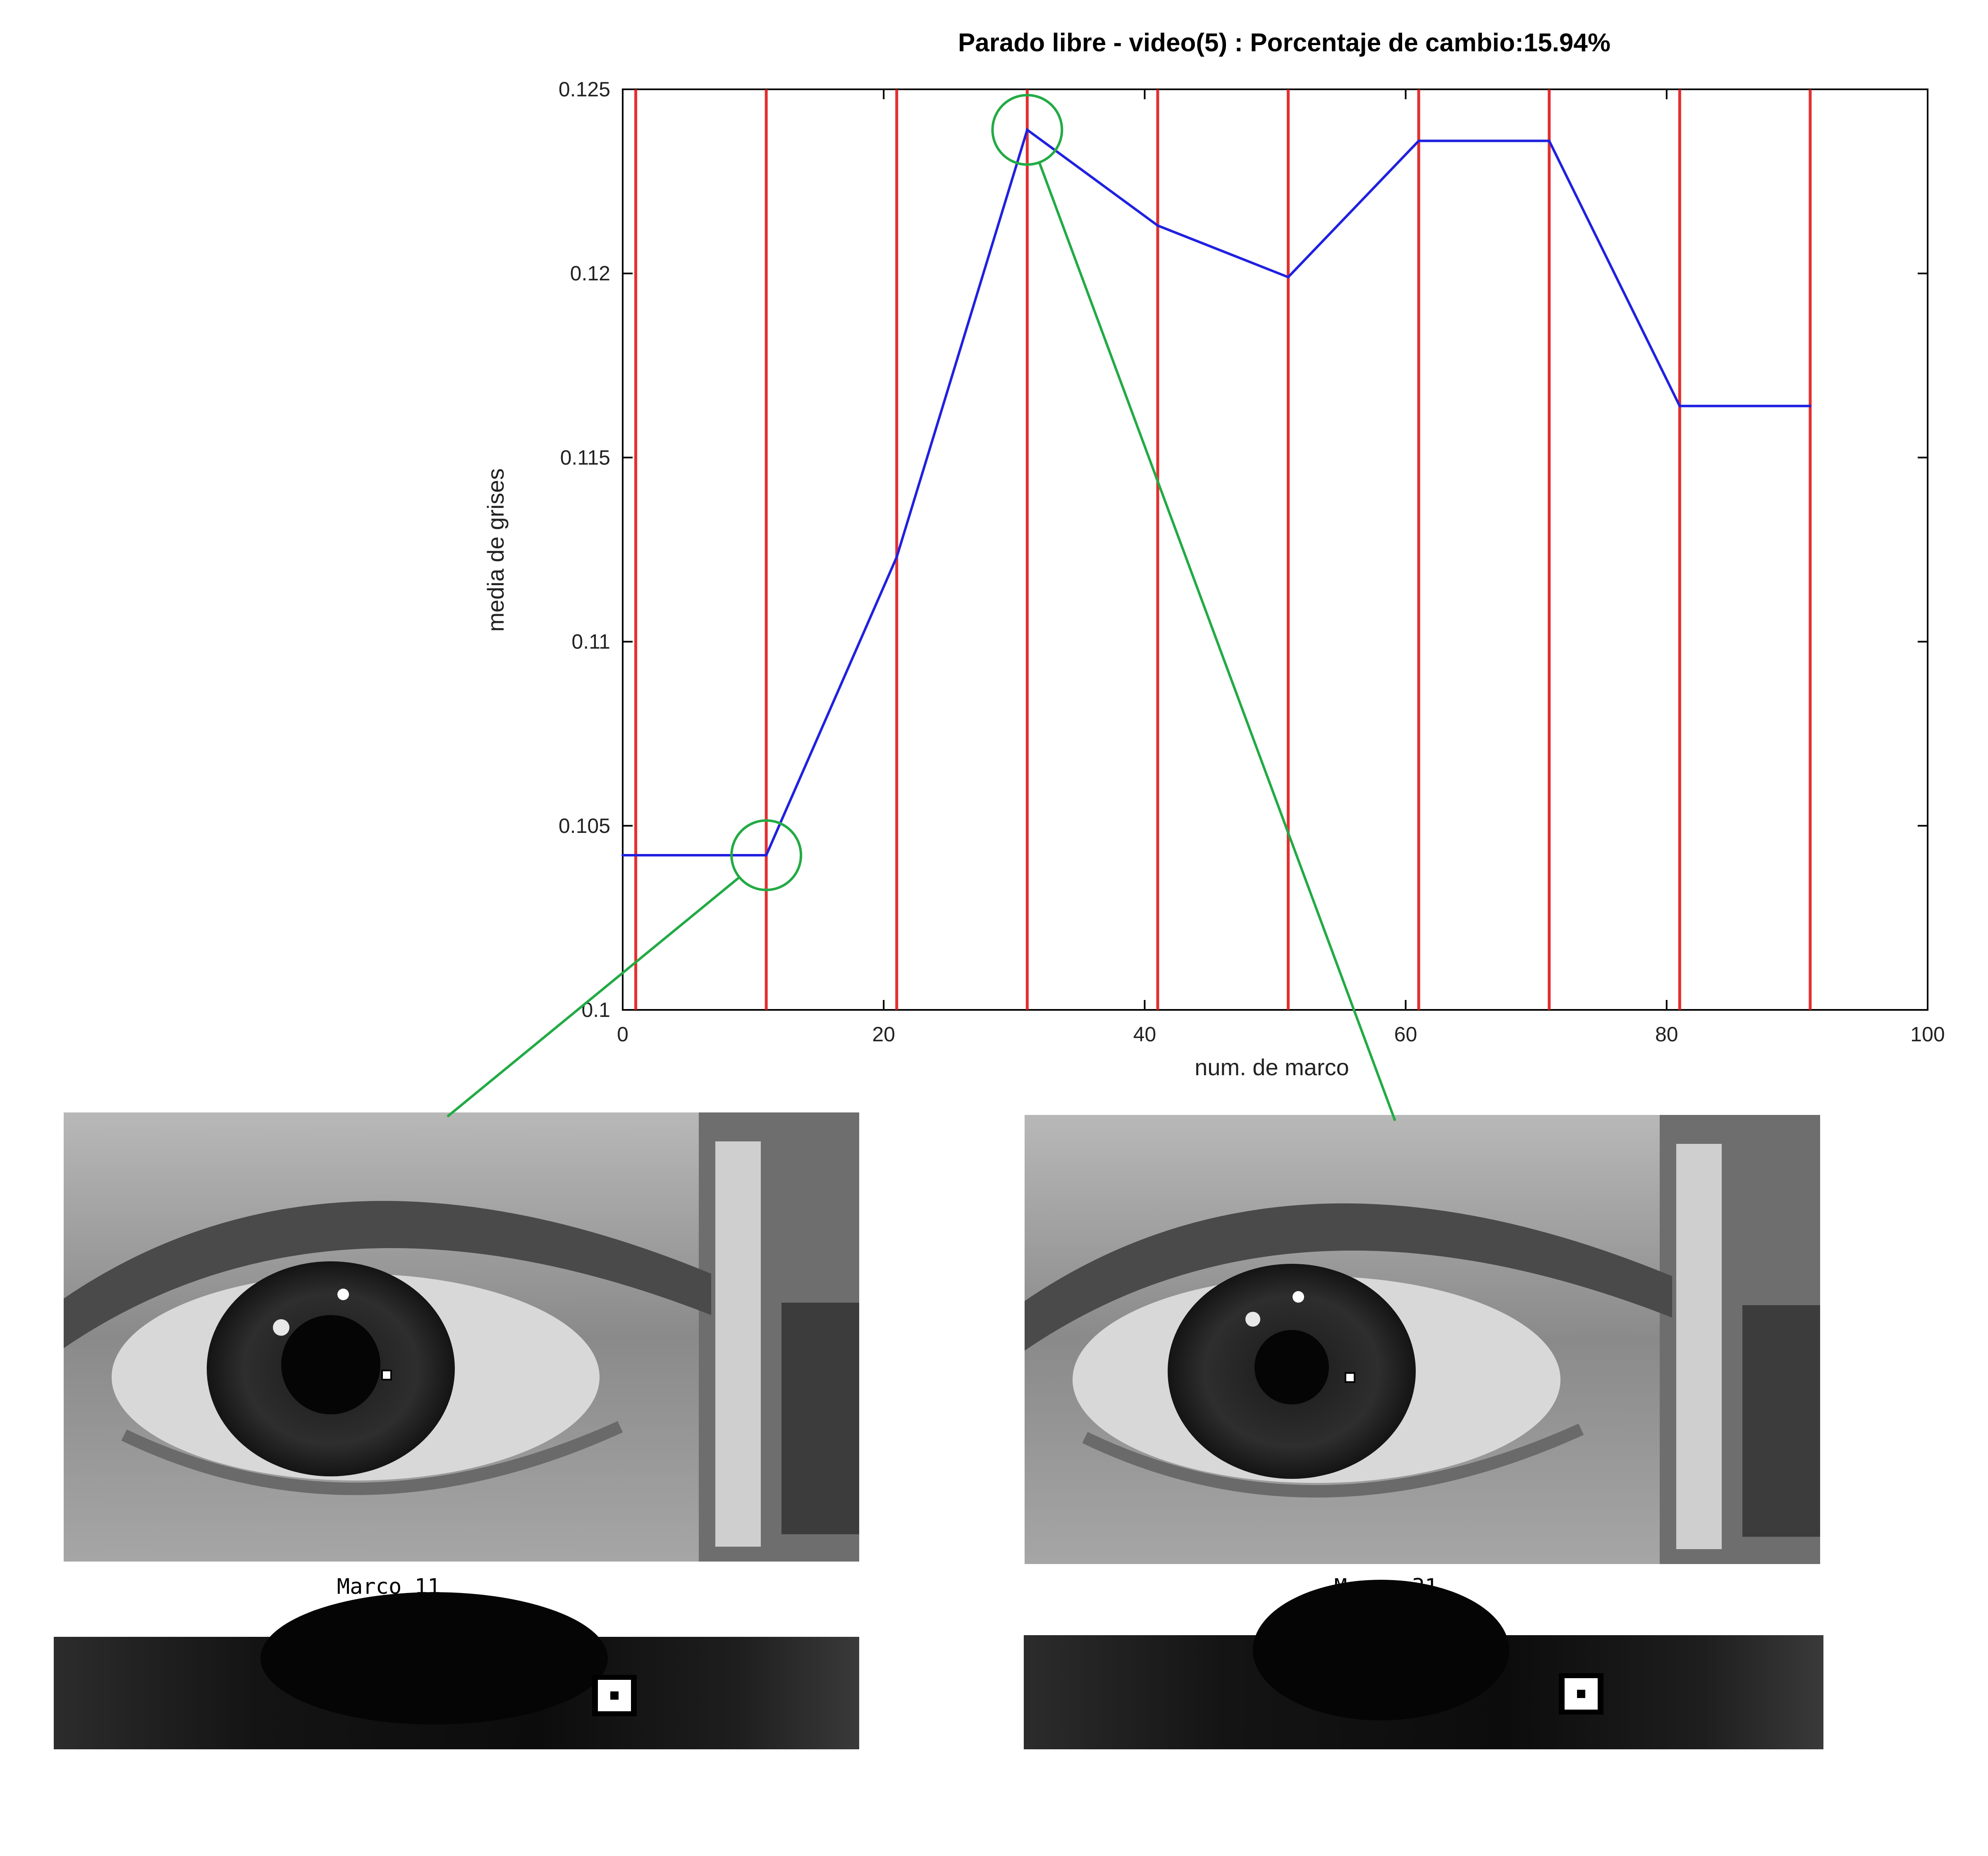 The image size is (1988, 1856). I want to click on y-axis-label: media de grises, so click(496, 550).